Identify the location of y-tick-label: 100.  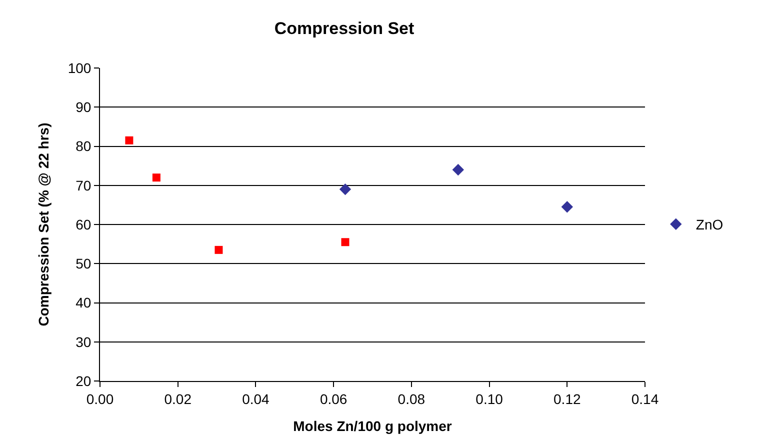
(80, 68).